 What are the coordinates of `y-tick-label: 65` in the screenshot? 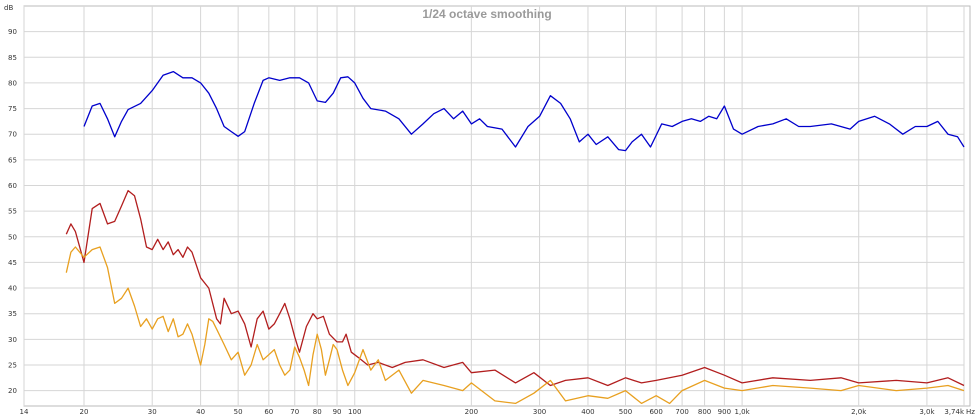 It's located at (12, 160).